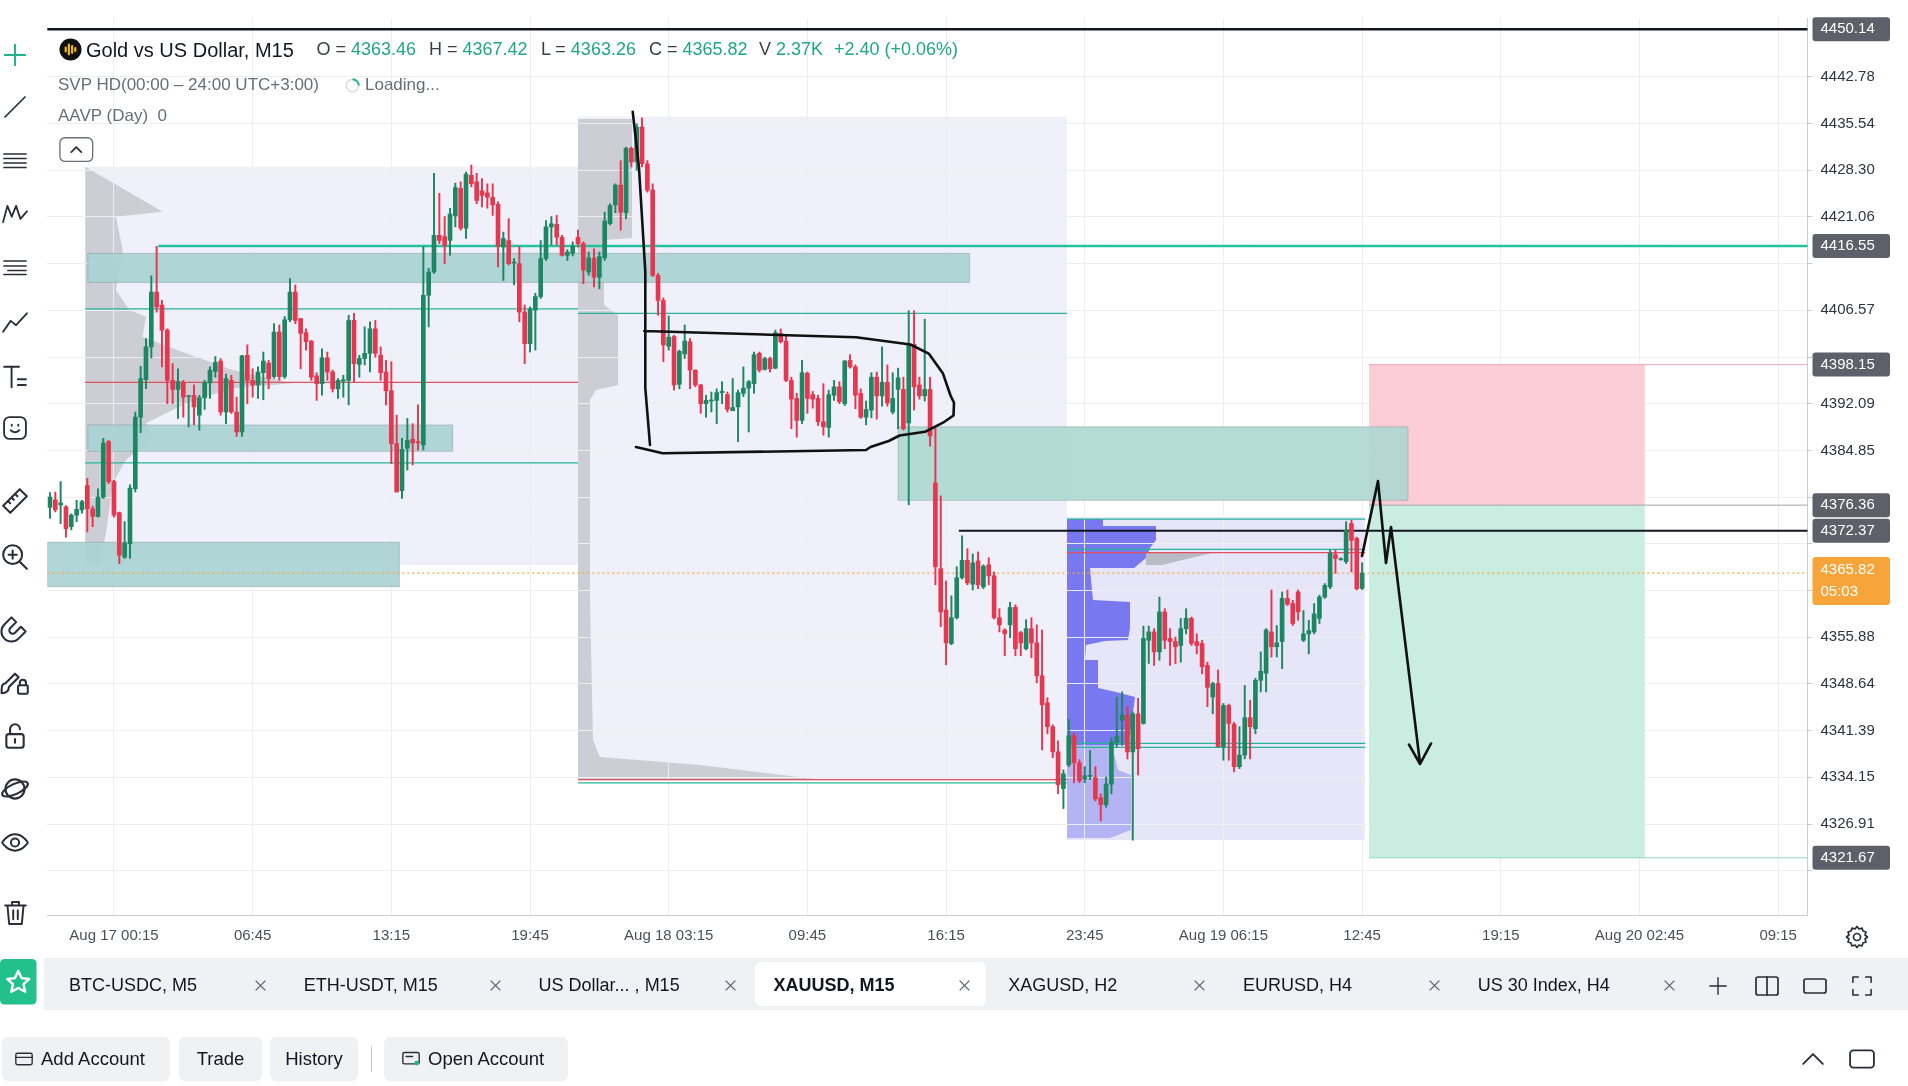 The image size is (1908, 1086). I want to click on y-tick-label: 4428.30, so click(1847, 169).